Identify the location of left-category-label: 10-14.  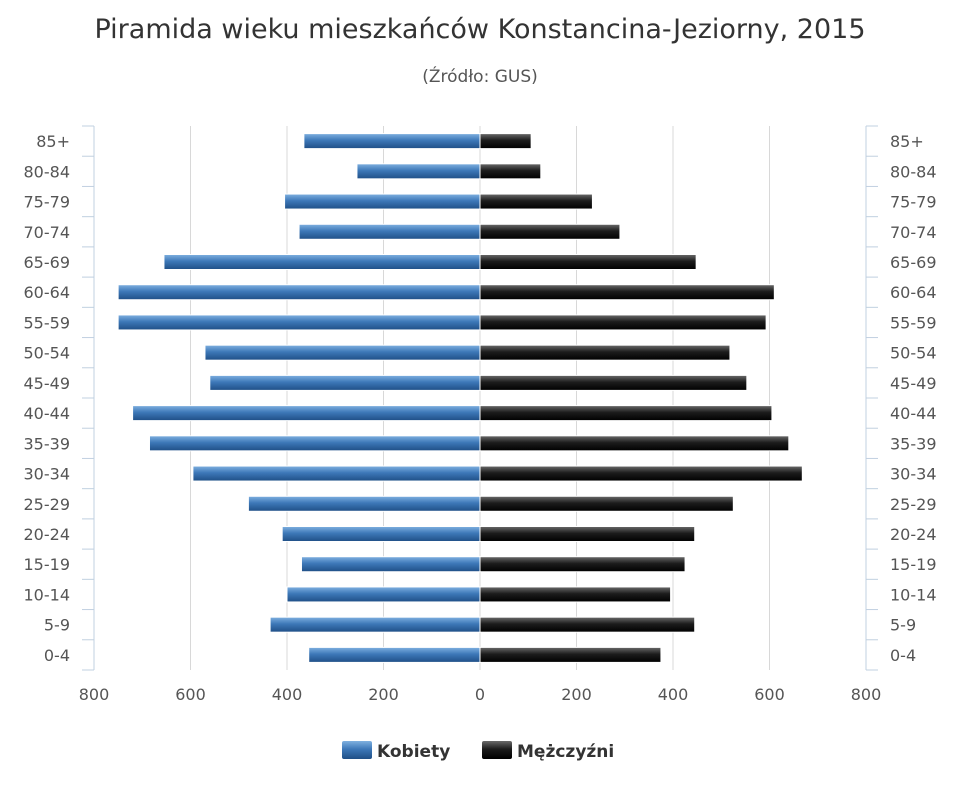
(47, 594).